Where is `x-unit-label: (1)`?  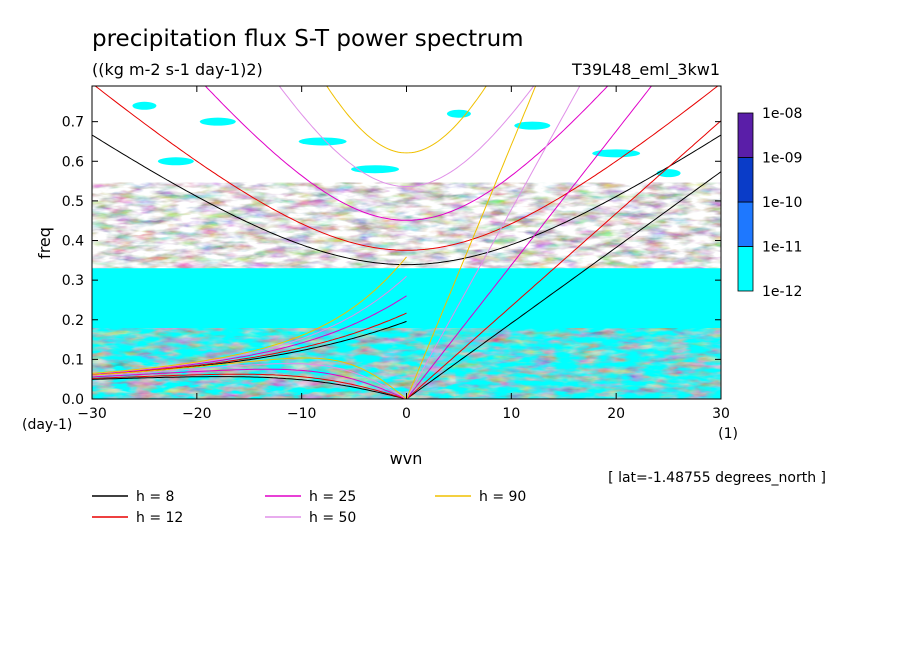 x-unit-label: (1) is located at coordinates (728, 434).